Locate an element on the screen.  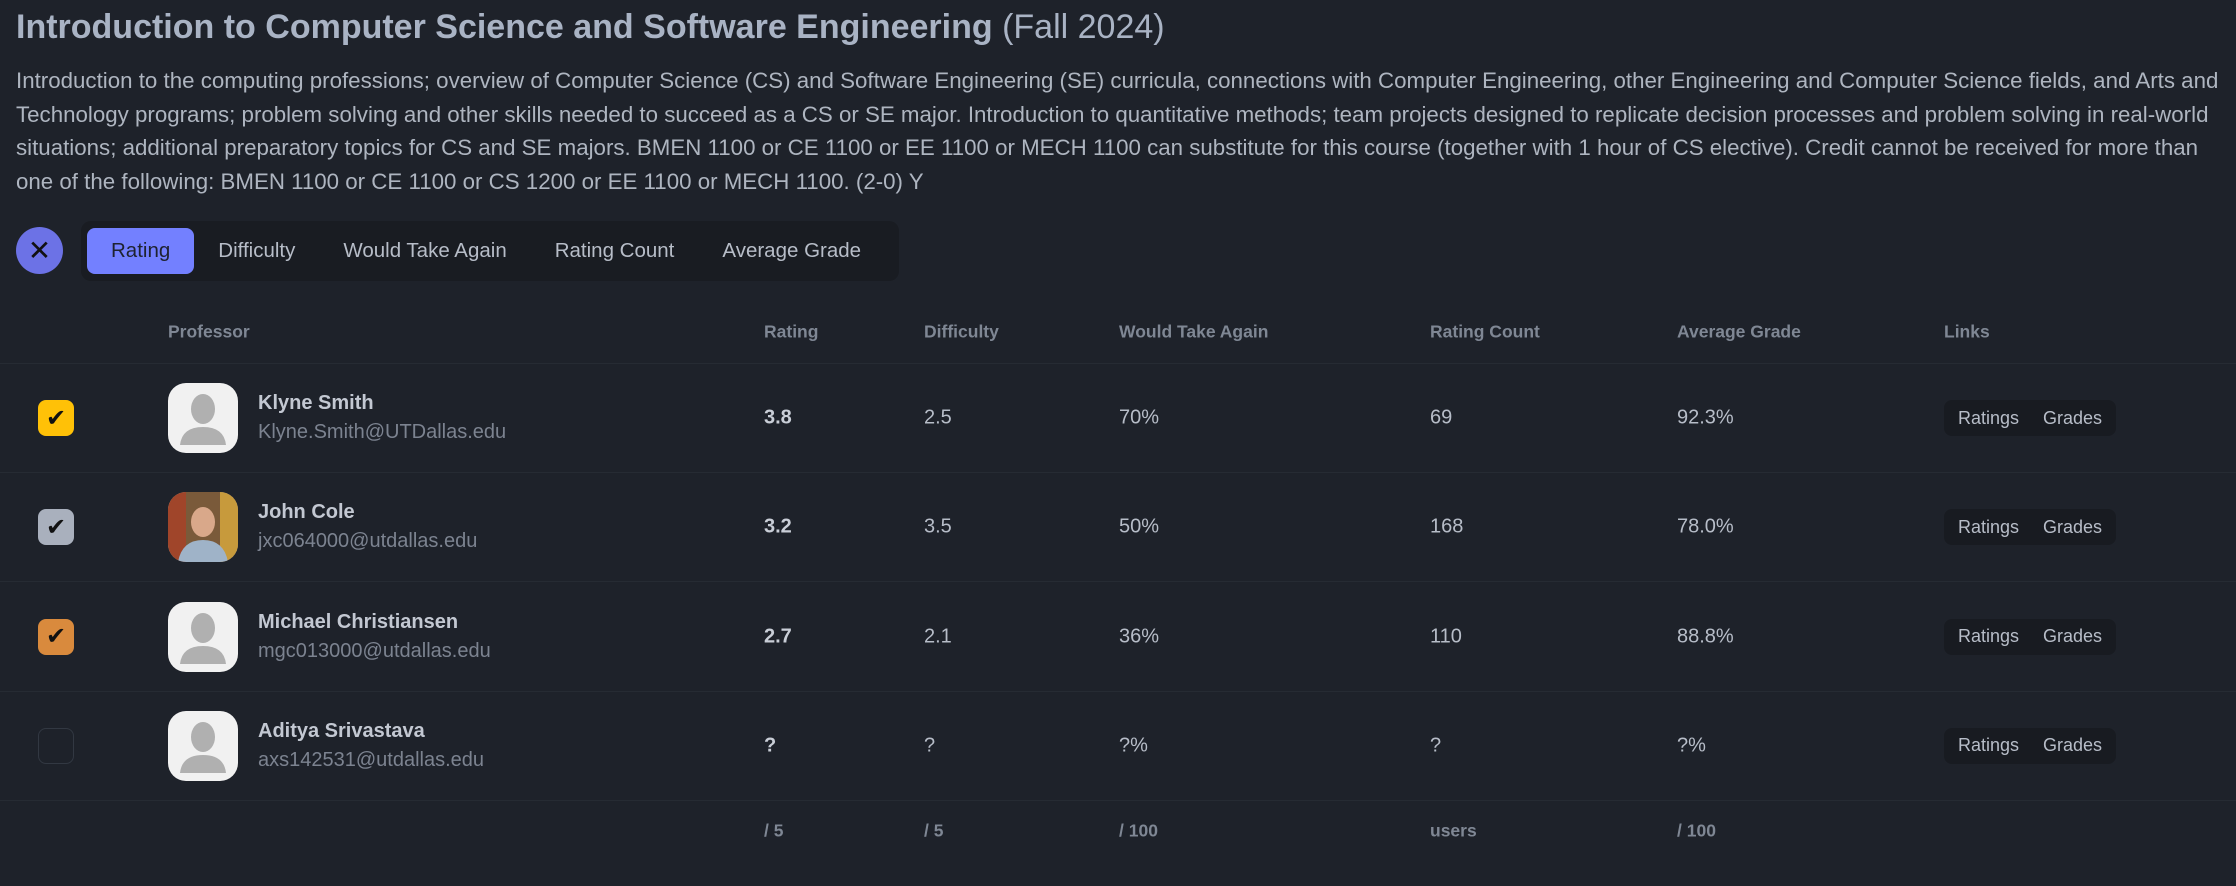
average-grade-value: ?% is located at coordinates (1691, 745).